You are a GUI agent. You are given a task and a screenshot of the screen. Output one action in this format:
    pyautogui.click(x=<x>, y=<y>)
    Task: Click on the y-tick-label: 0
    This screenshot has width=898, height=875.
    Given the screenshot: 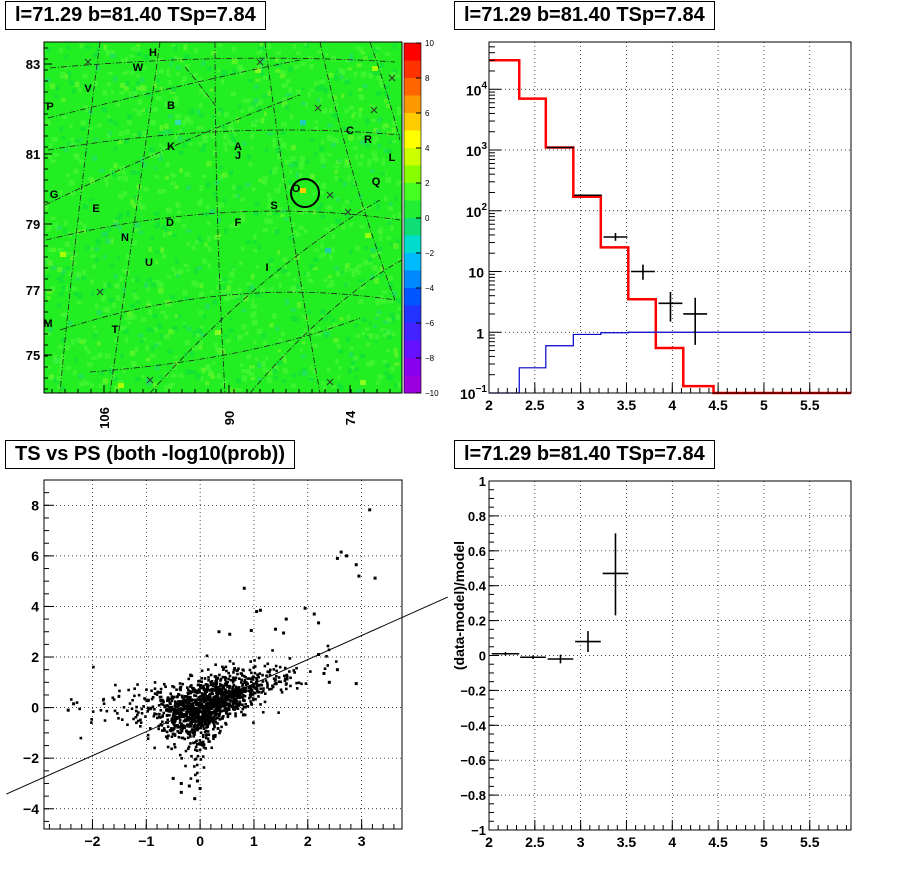 What is the action you would take?
    pyautogui.click(x=482, y=656)
    